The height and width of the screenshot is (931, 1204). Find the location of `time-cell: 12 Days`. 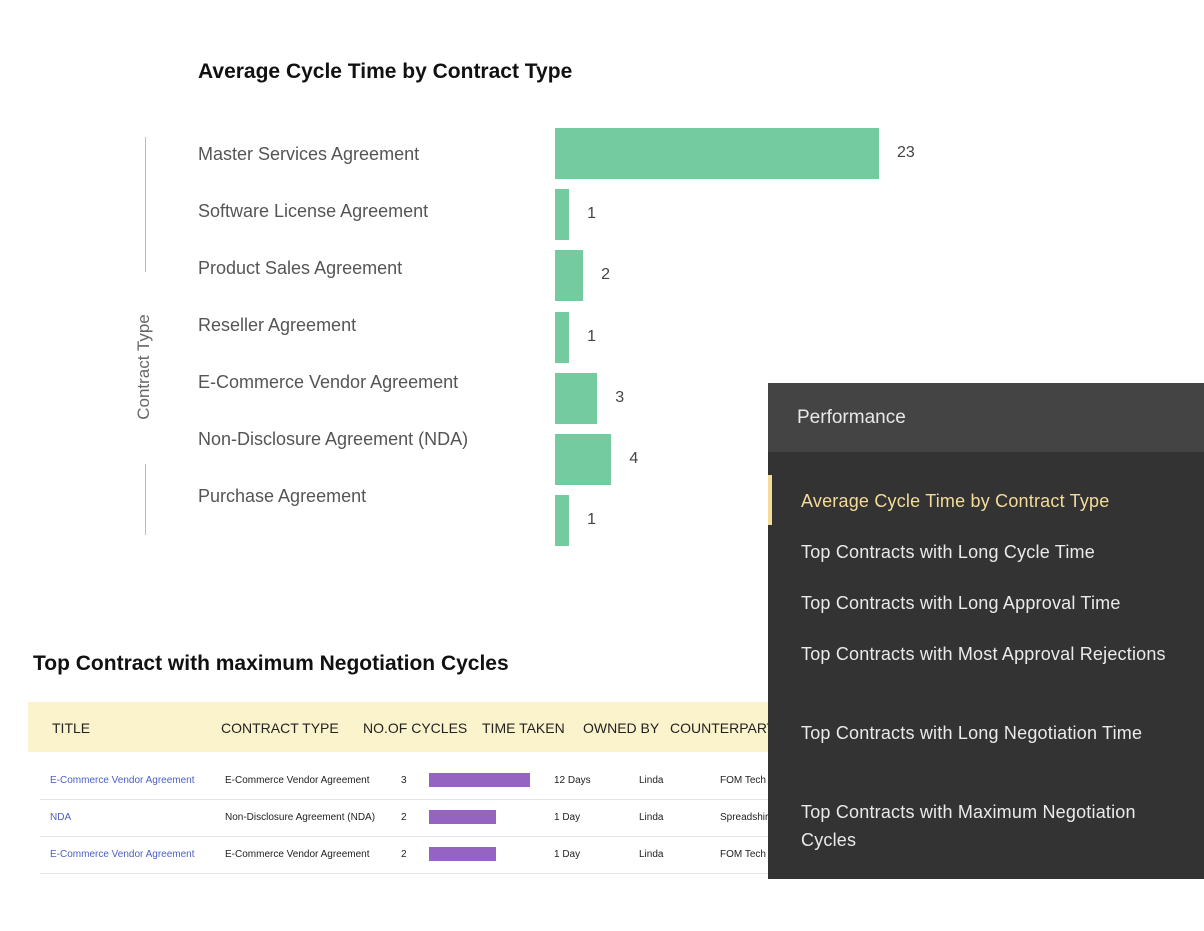

time-cell: 12 Days is located at coordinates (572, 780).